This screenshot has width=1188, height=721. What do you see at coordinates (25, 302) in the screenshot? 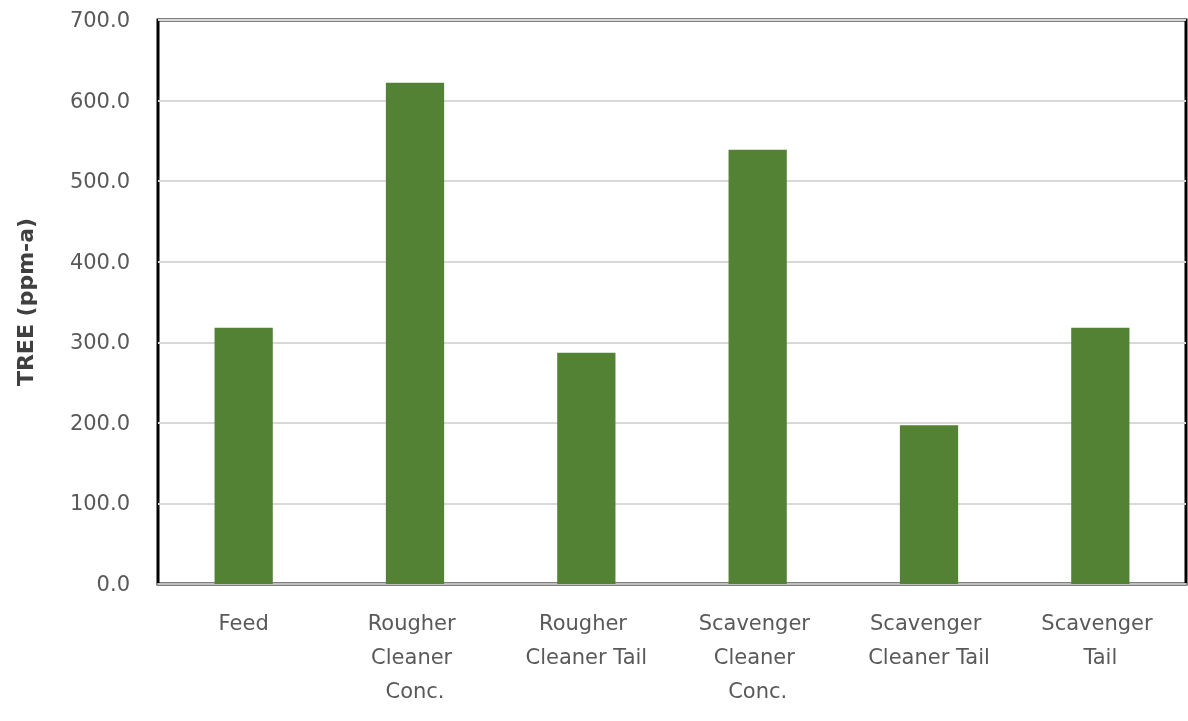
I see `y-axis-title: TREE (ppm-a)` at bounding box center [25, 302].